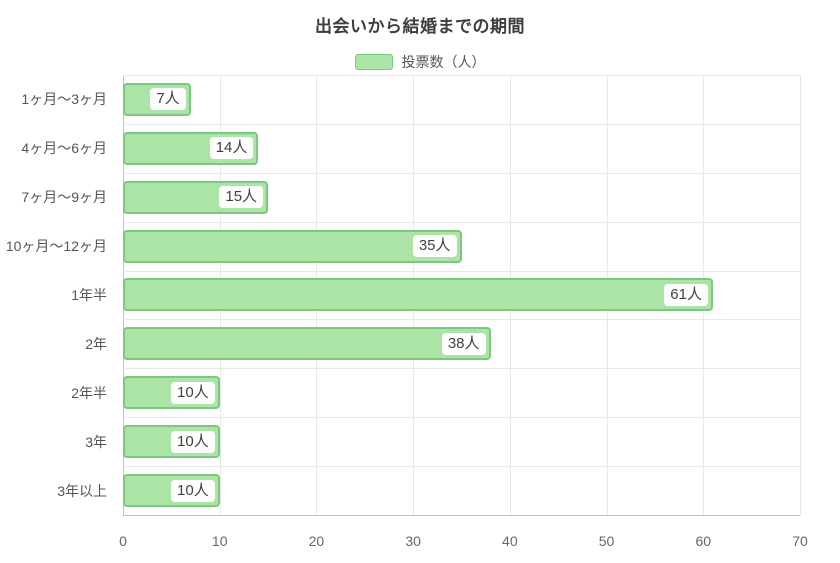 This screenshot has height=563, width=840. Describe the element at coordinates (64, 197) in the screenshot. I see `y-axis-label: 7ヶ月〜9ヶ月` at that location.